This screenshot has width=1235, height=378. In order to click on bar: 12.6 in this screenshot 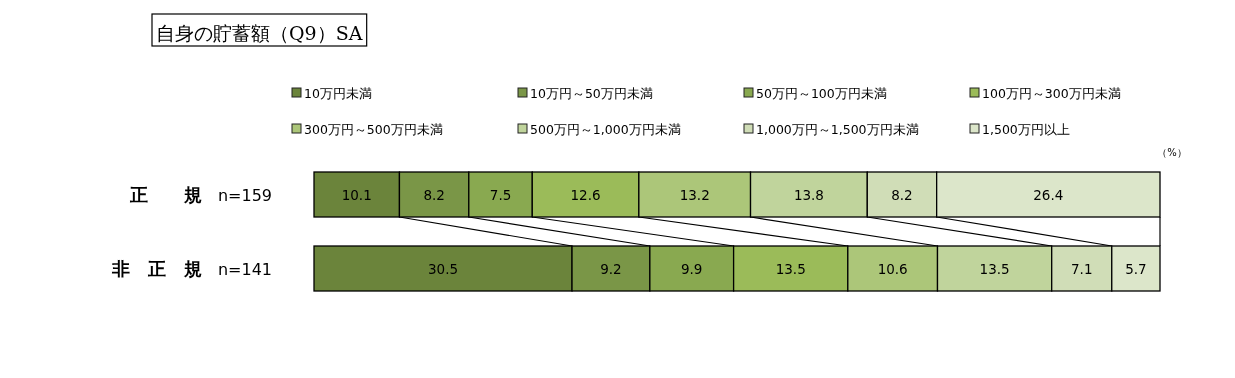, I will do `click(585, 194)`.